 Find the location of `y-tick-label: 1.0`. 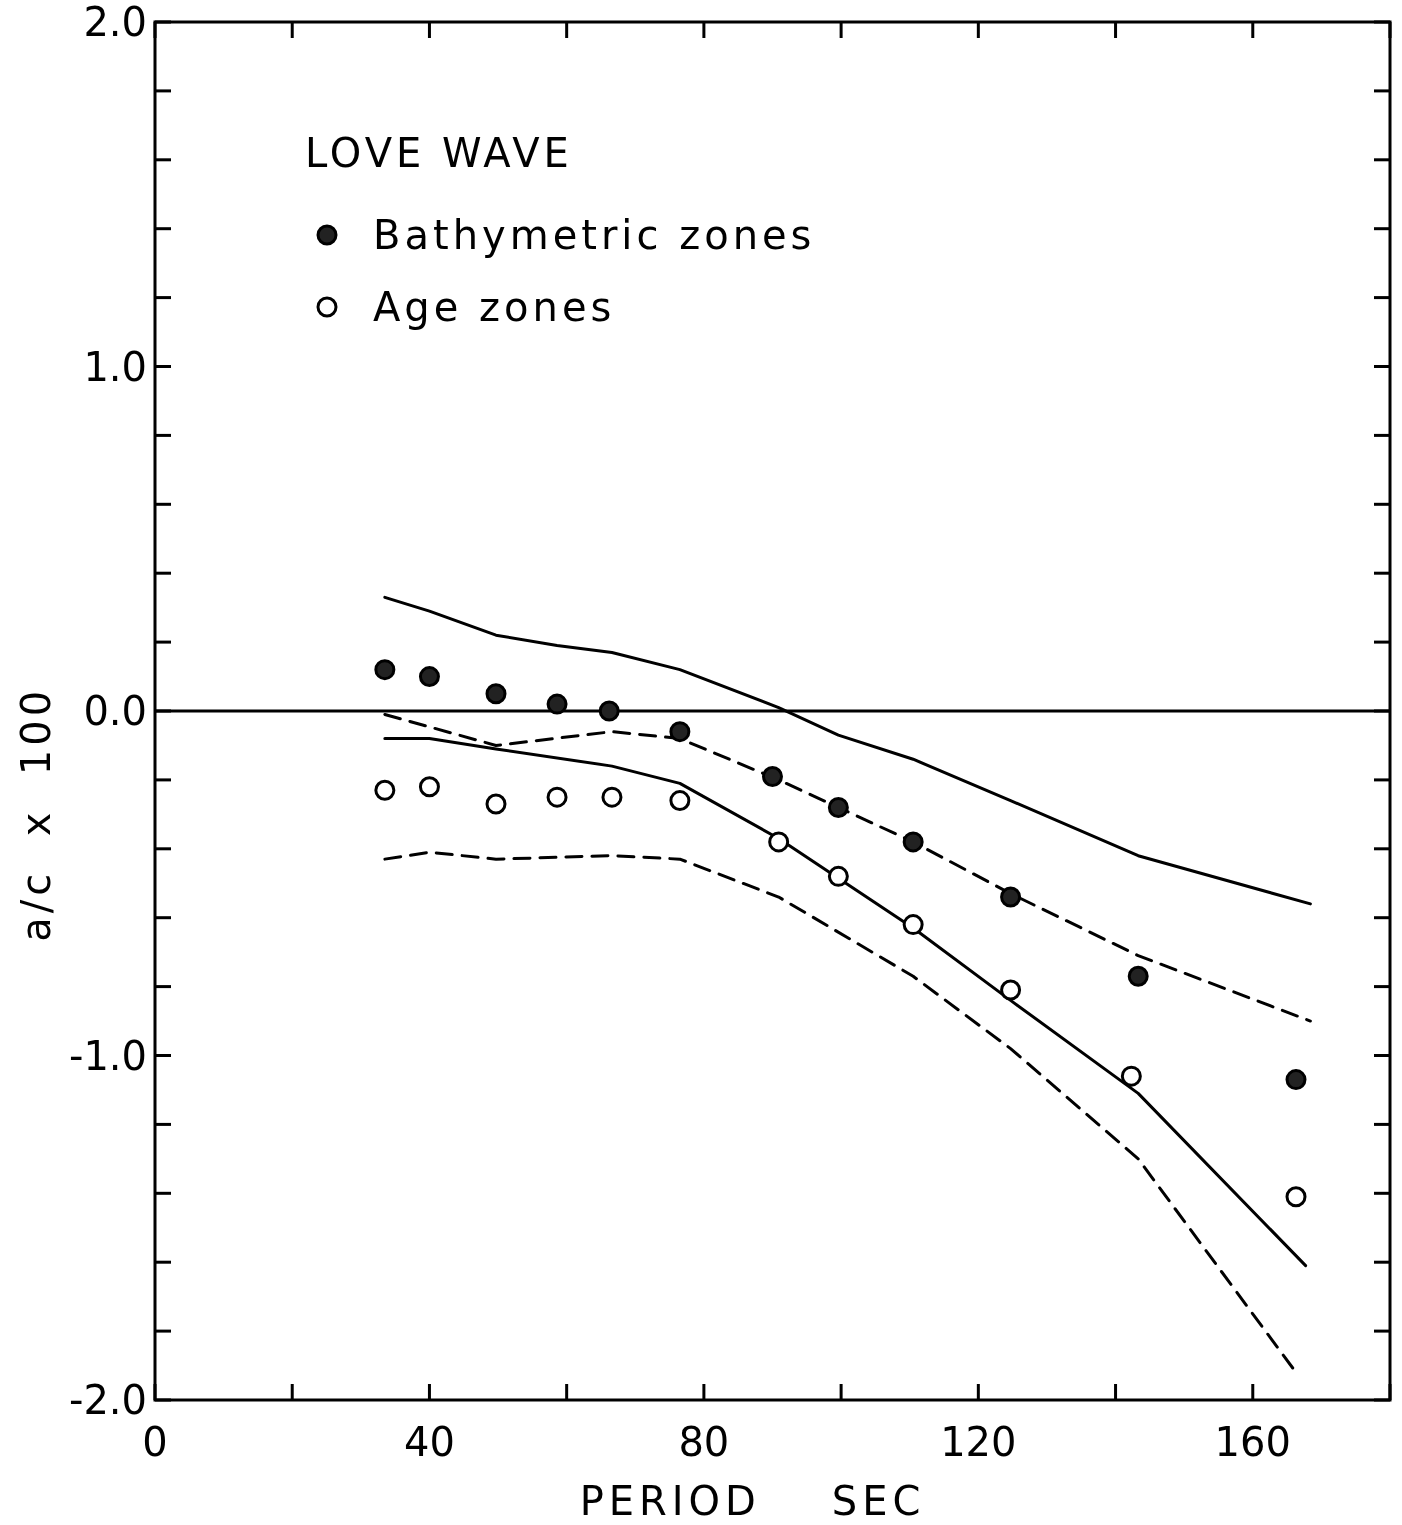

y-tick-label: 1.0 is located at coordinates (115, 366).